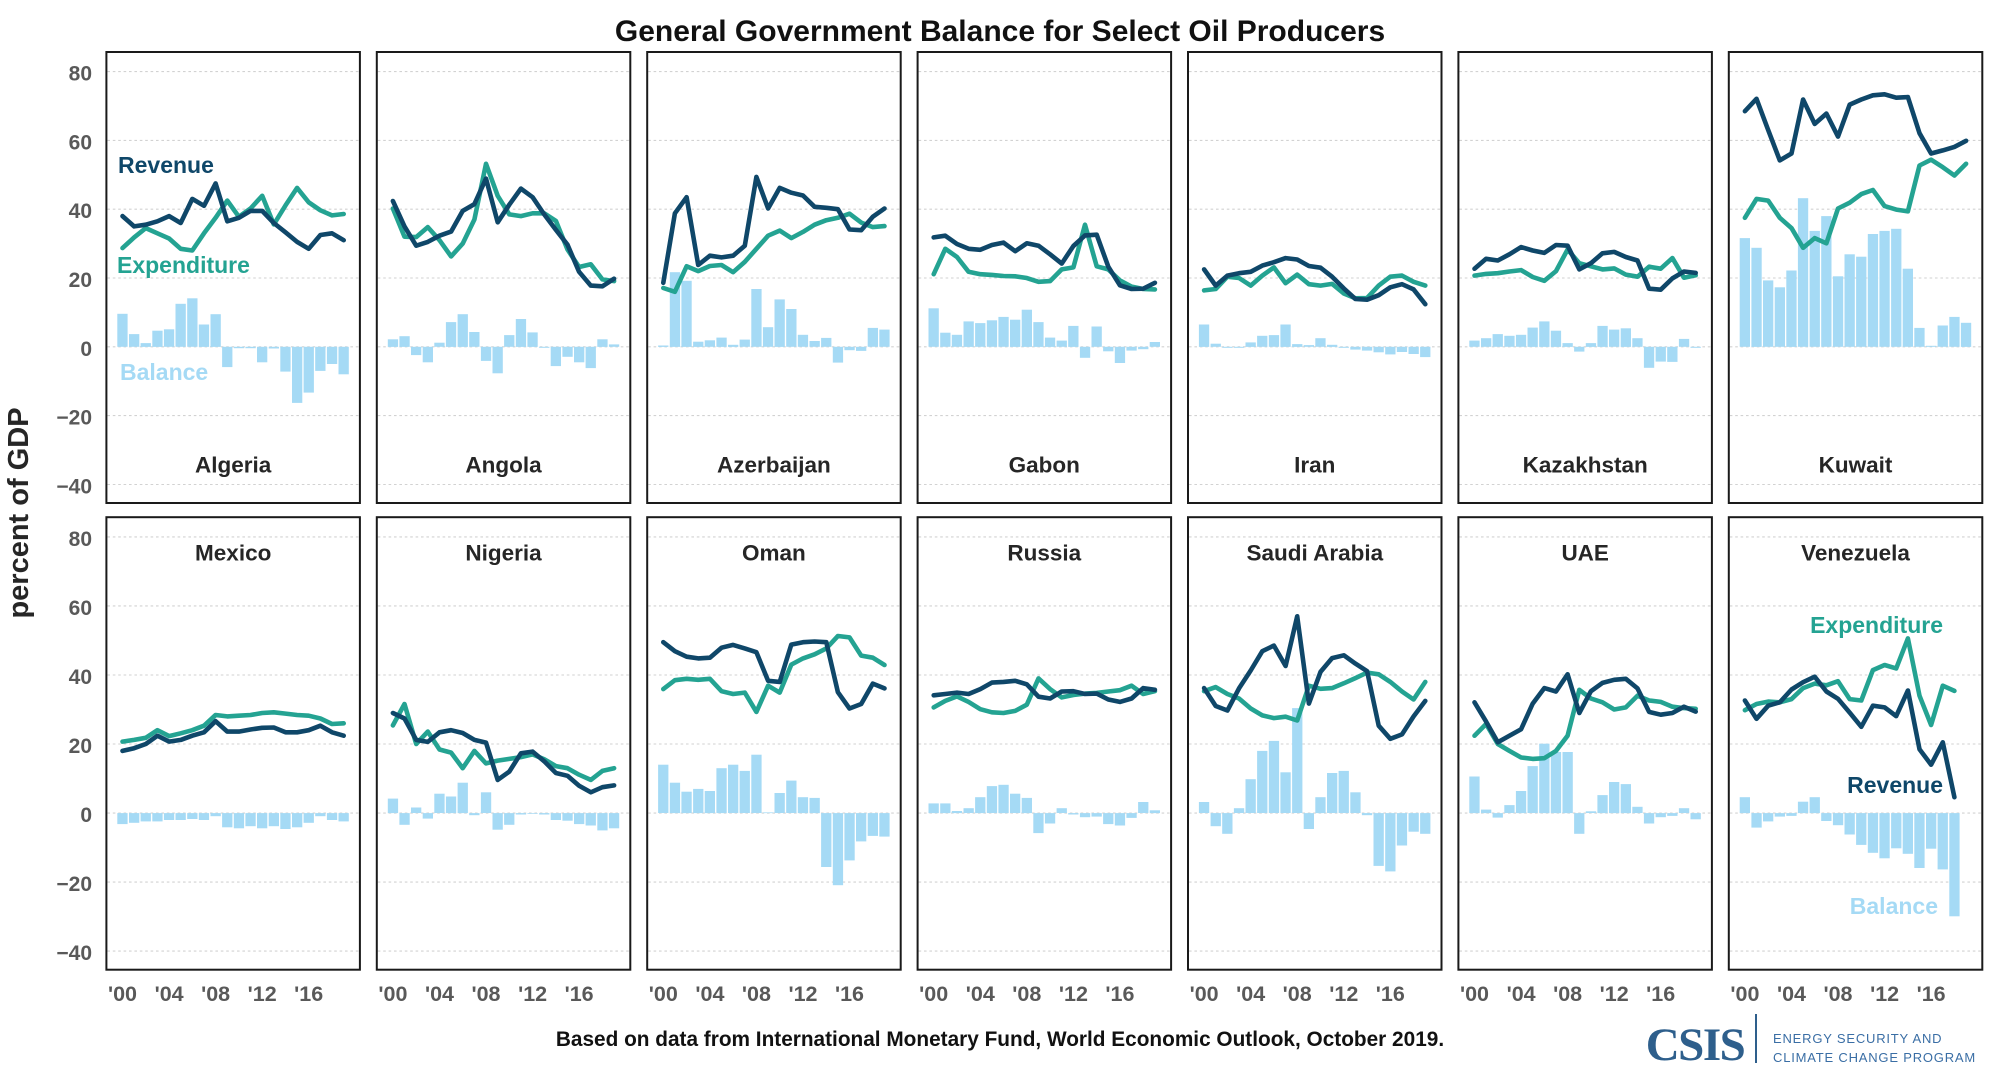 Image resolution: width=2000 pixels, height=1092 pixels. What do you see at coordinates (1855, 553) in the screenshot?
I see `svg-text: Venezuela` at bounding box center [1855, 553].